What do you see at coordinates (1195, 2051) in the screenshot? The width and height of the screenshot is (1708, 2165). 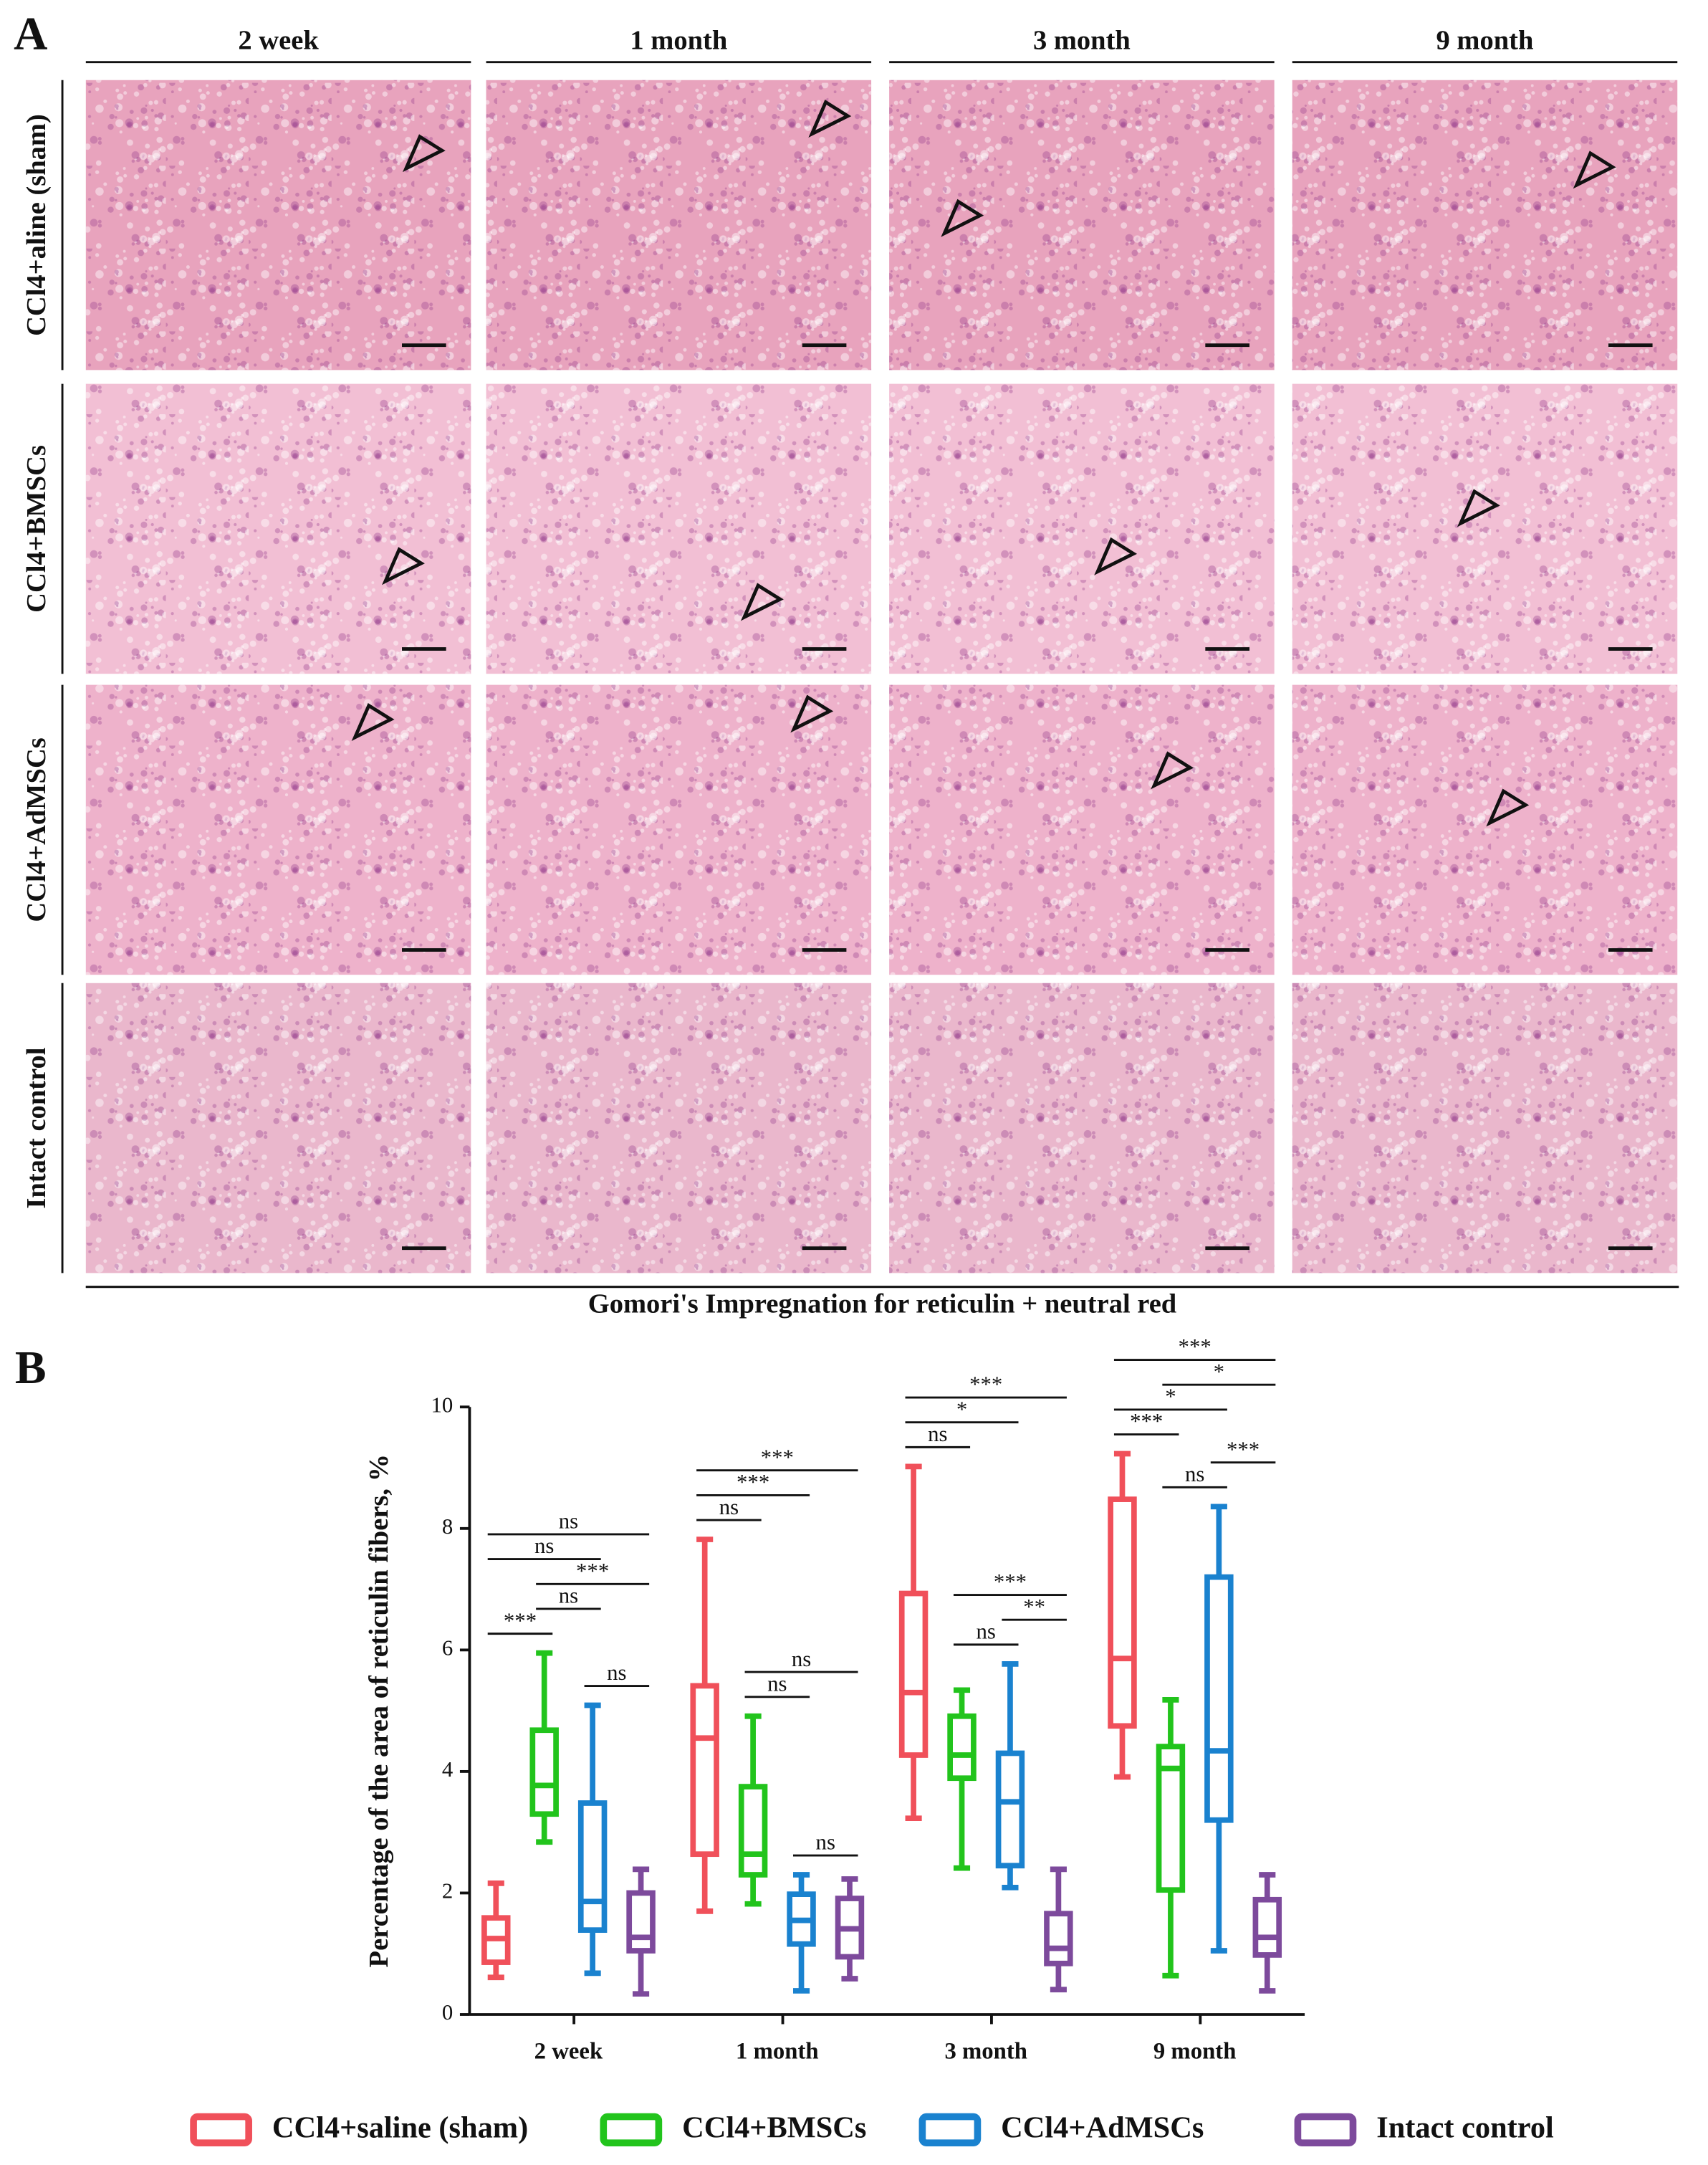 I see `x-tick-label: 9 month` at bounding box center [1195, 2051].